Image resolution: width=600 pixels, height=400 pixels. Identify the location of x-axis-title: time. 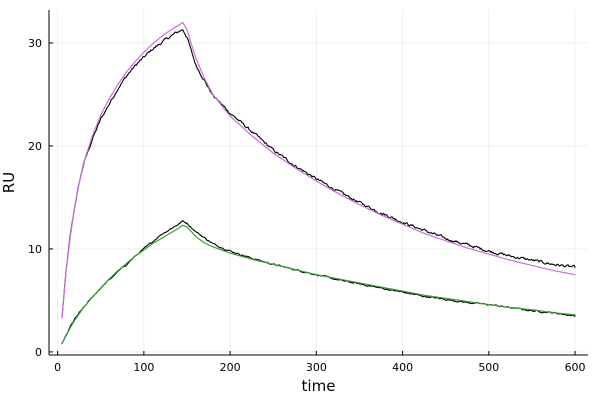
(319, 386).